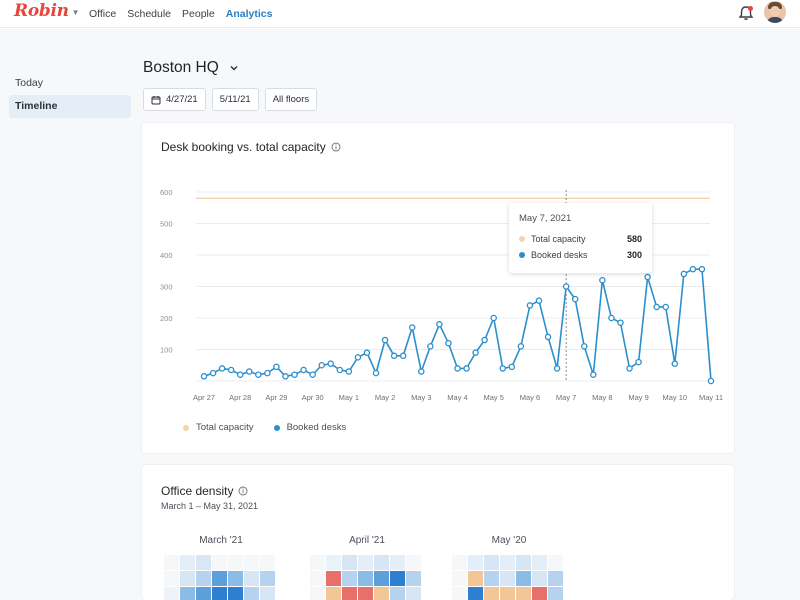 Image resolution: width=800 pixels, height=600 pixels. What do you see at coordinates (509, 540) in the screenshot?
I see `month-label: May '20` at bounding box center [509, 540].